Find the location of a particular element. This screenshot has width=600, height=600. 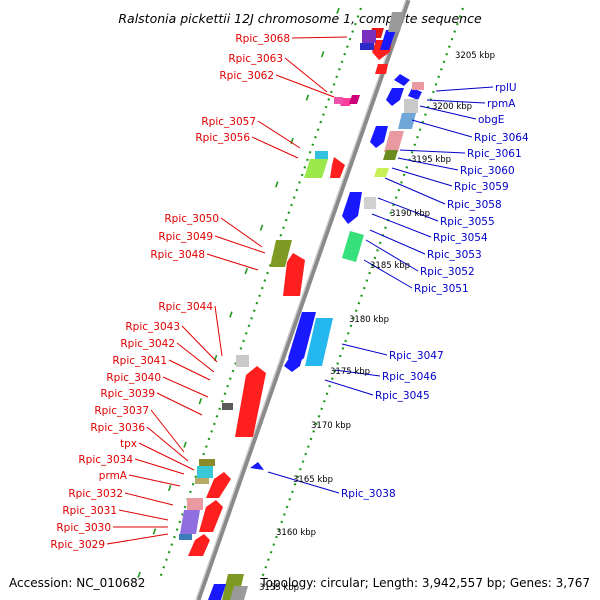

left-gene-label: Rpic_3050 is located at coordinates (191, 219).